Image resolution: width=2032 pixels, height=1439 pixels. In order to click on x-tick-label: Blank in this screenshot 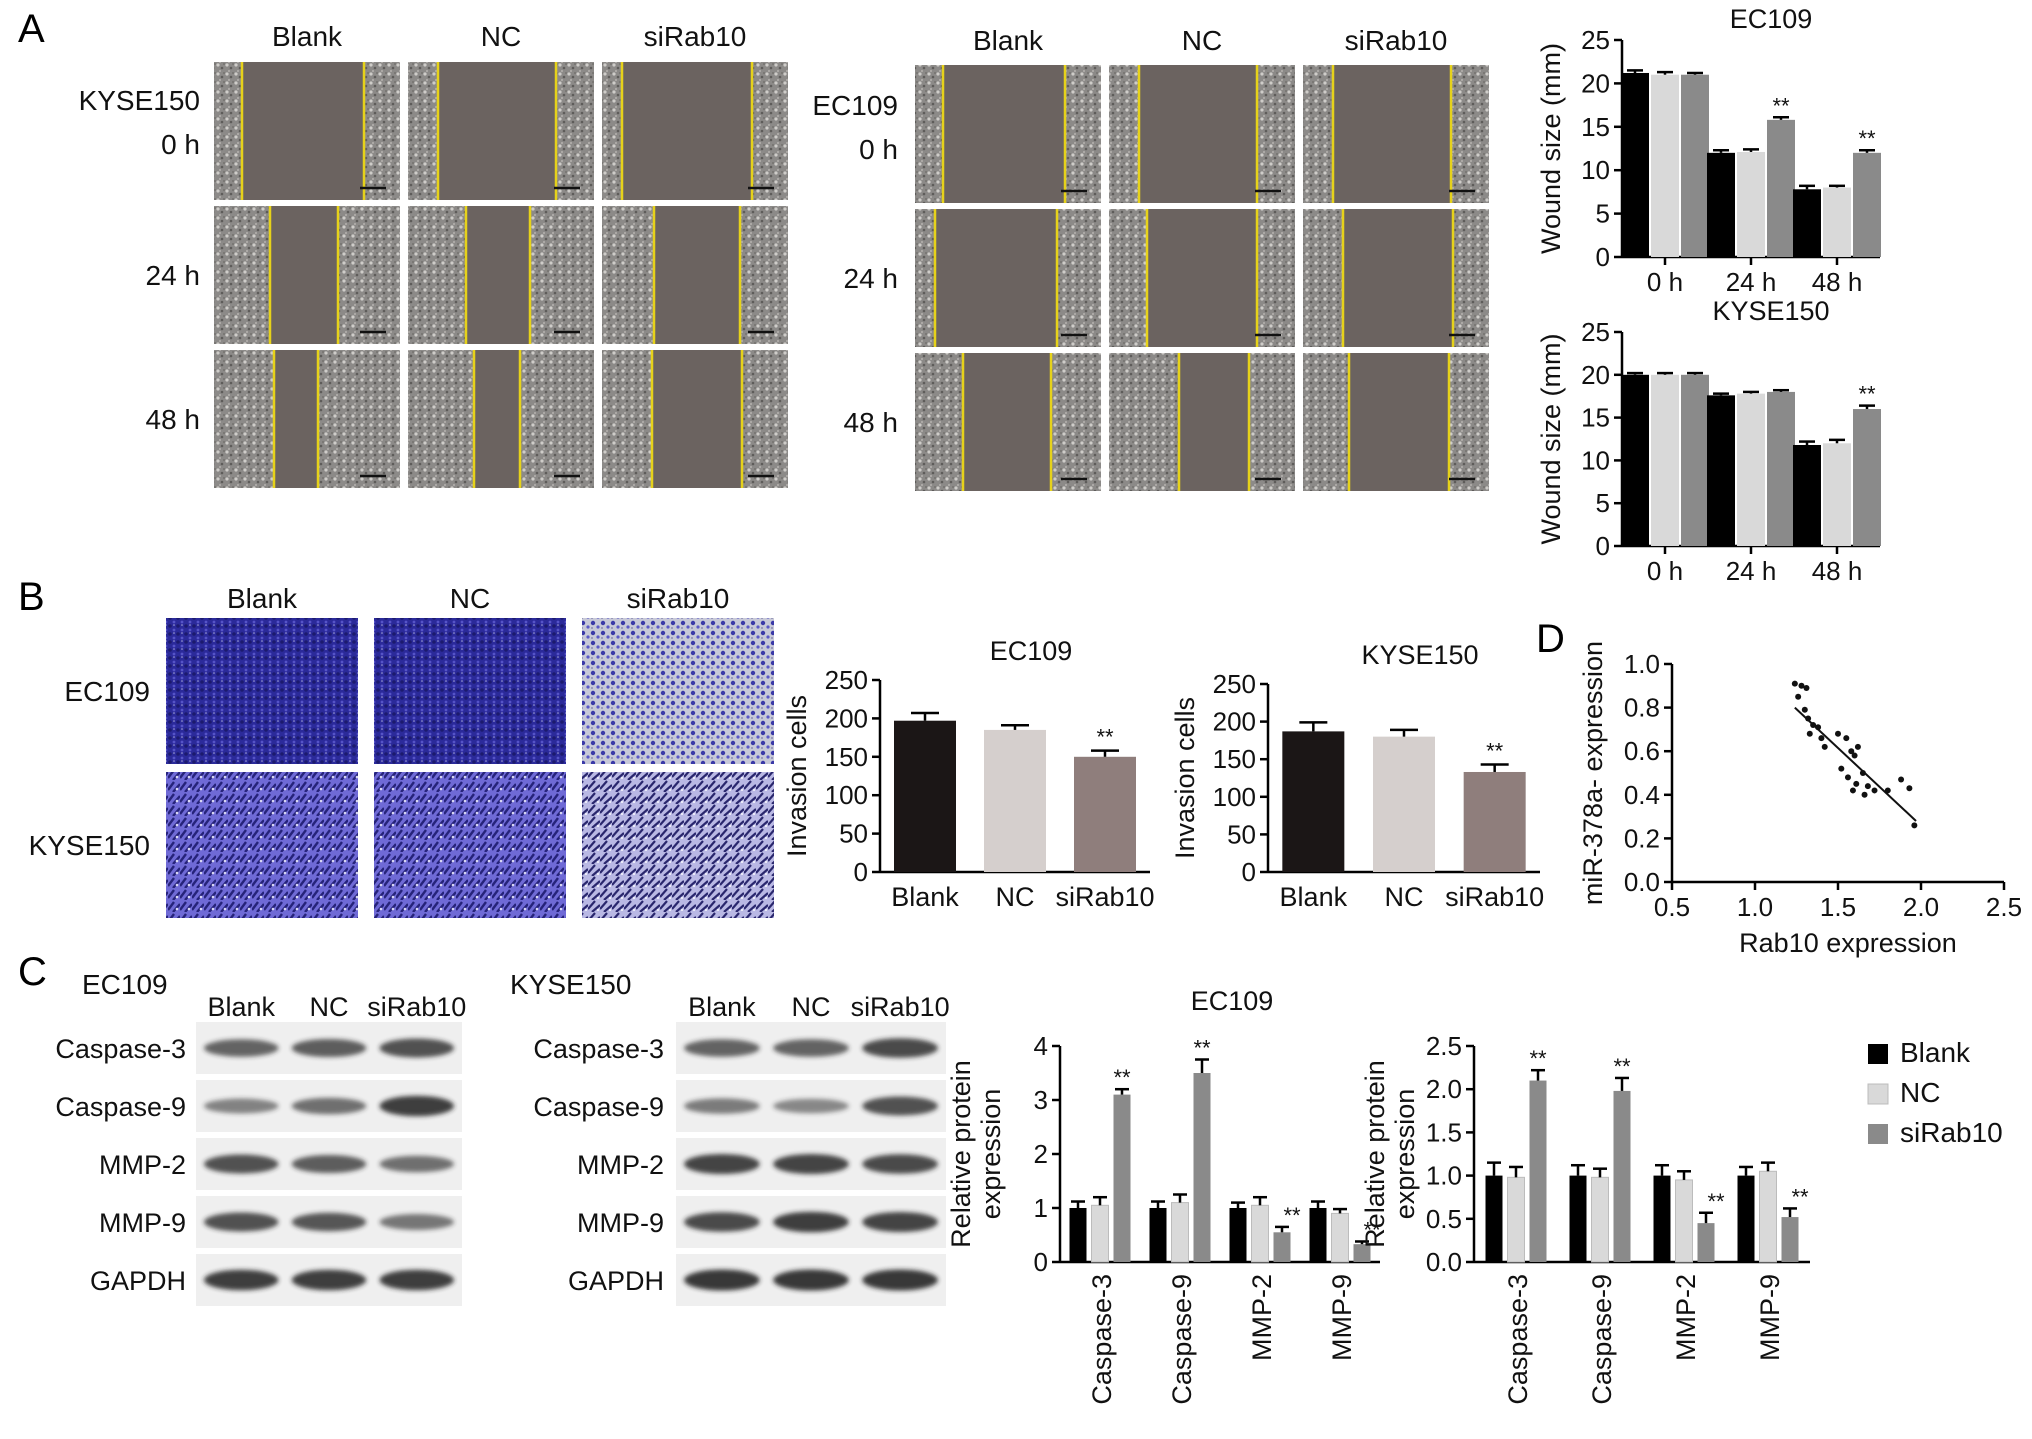, I will do `click(925, 897)`.